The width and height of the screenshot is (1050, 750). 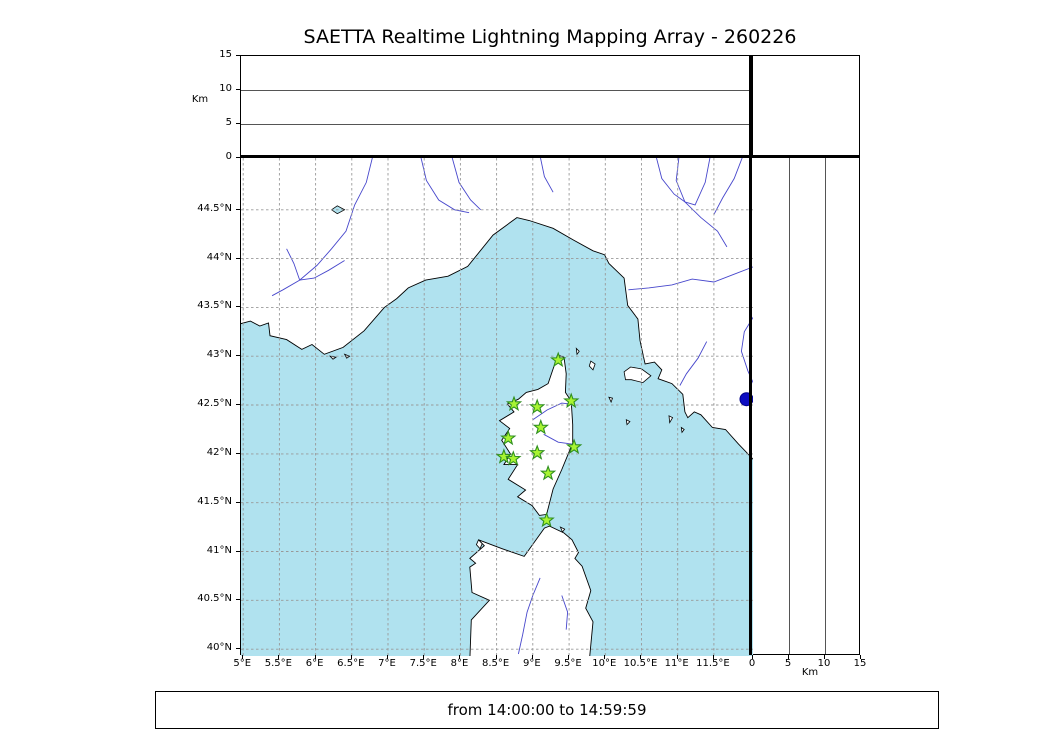 I want to click on alt-tick-label-bottom: 10, so click(x=824, y=663).